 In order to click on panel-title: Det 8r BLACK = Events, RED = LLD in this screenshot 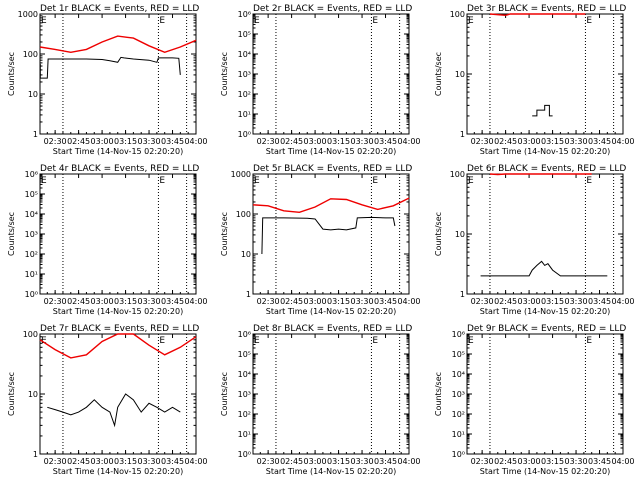, I will do `click(332, 329)`.